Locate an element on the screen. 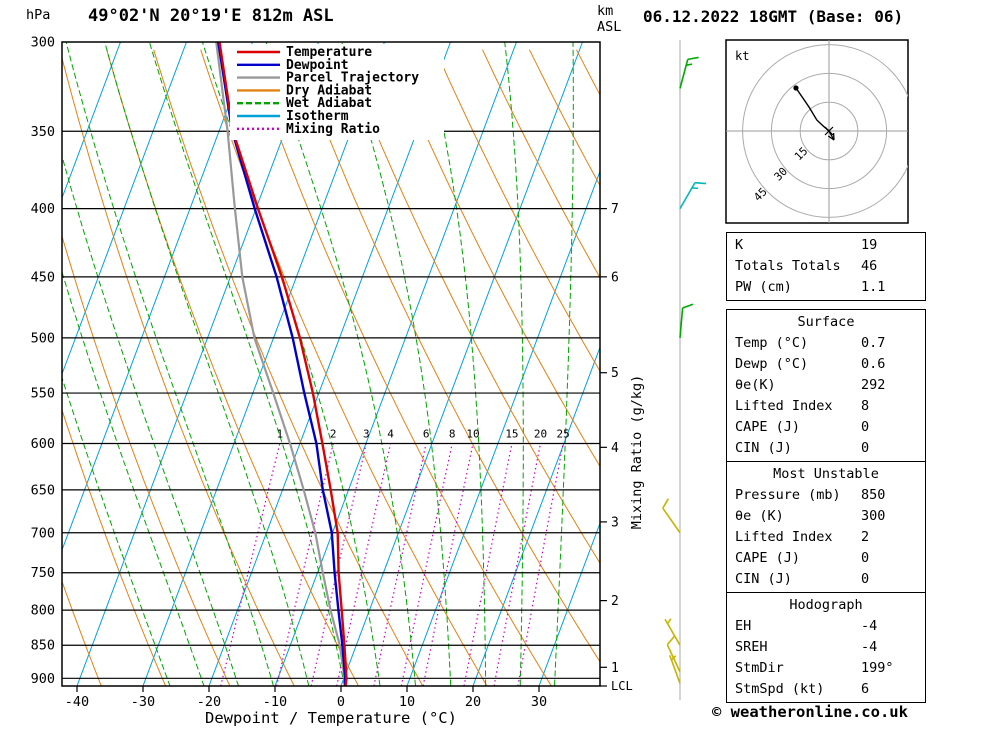 The width and height of the screenshot is (1000, 733). stat-value: 8 is located at coordinates (865, 406).